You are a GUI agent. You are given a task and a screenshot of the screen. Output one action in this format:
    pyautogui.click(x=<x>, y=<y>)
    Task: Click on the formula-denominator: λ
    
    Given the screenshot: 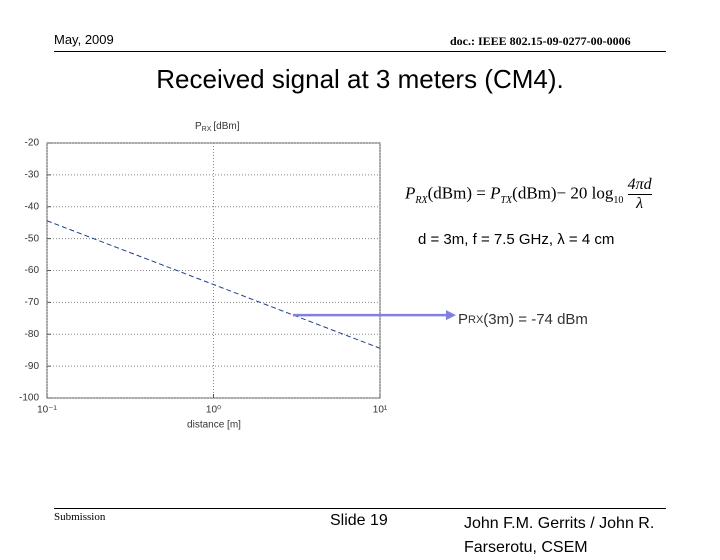 What is the action you would take?
    pyautogui.click(x=640, y=203)
    